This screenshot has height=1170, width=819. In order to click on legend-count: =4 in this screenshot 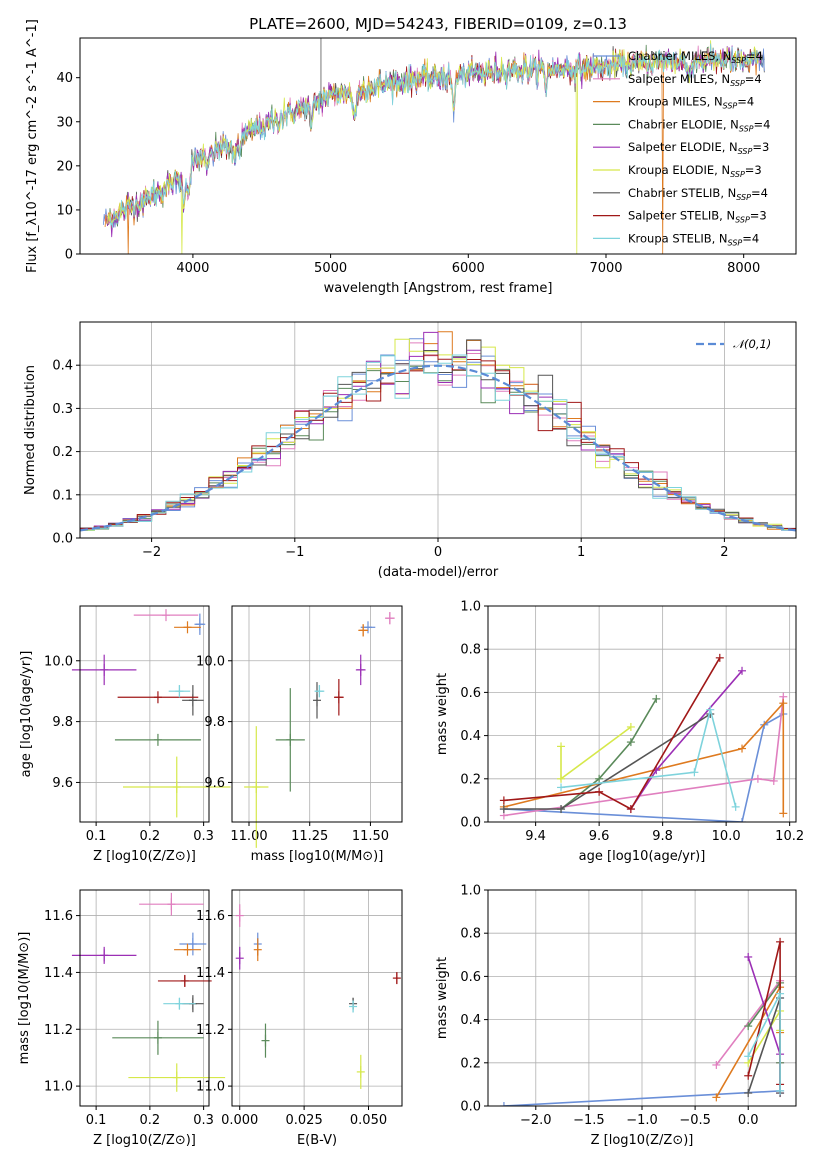, I will do `click(759, 193)`.